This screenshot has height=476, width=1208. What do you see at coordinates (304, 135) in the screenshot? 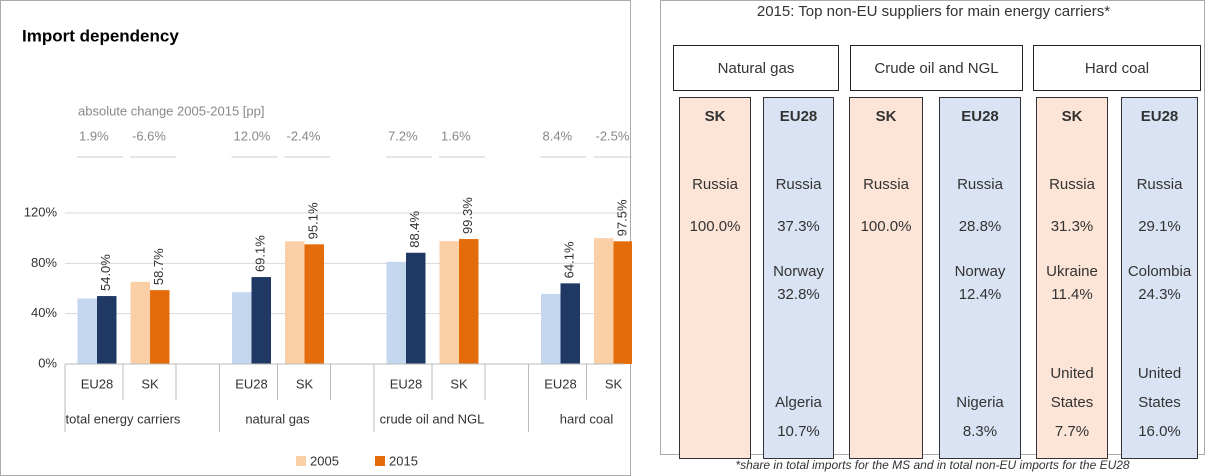
I see `change-label: -2.4%` at bounding box center [304, 135].